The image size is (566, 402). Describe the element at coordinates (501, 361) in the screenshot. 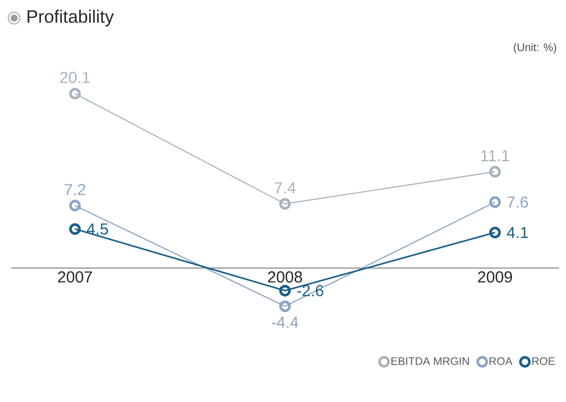

I see `legend-label: ROA` at that location.